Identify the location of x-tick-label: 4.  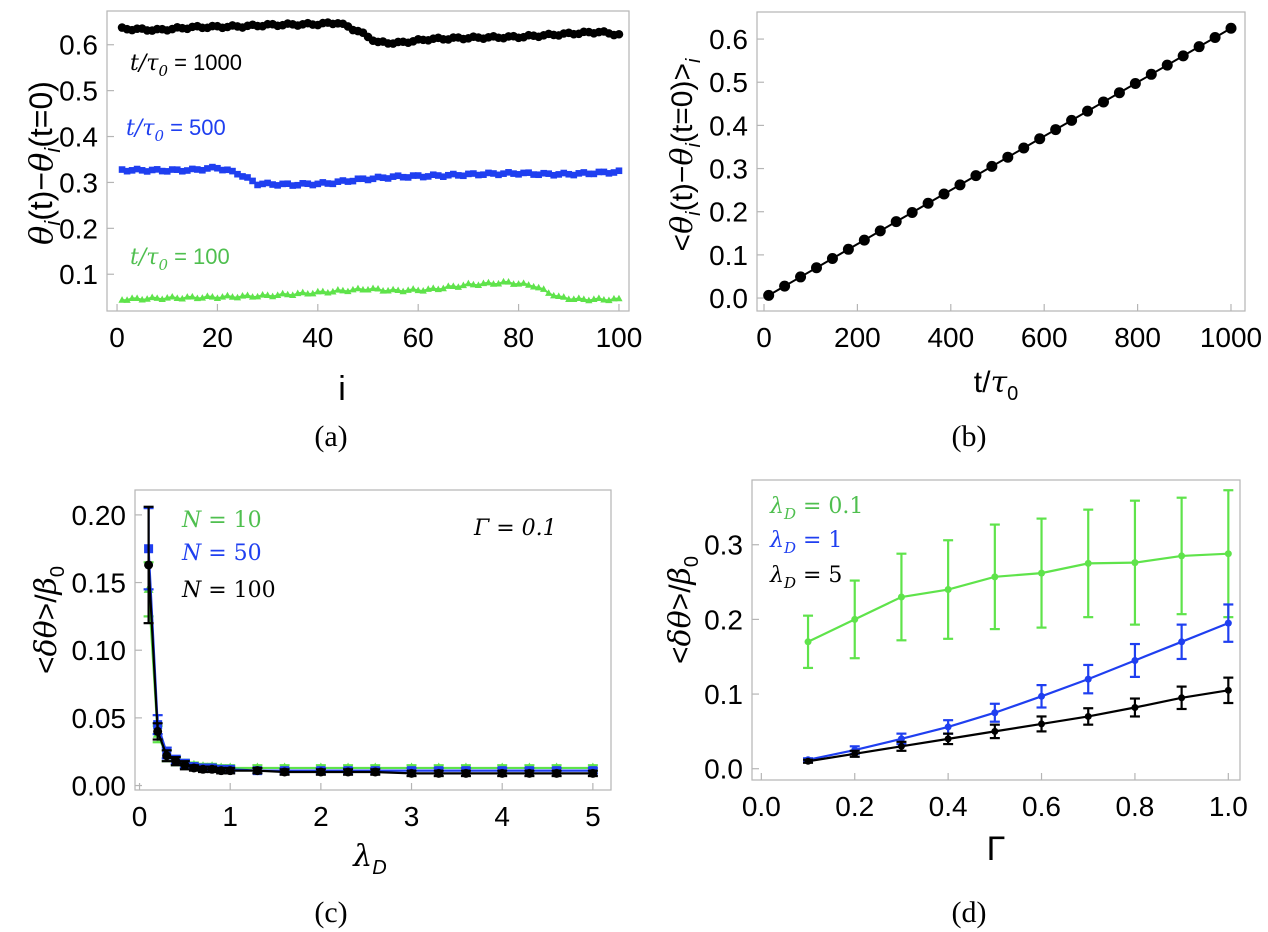
(502, 816).